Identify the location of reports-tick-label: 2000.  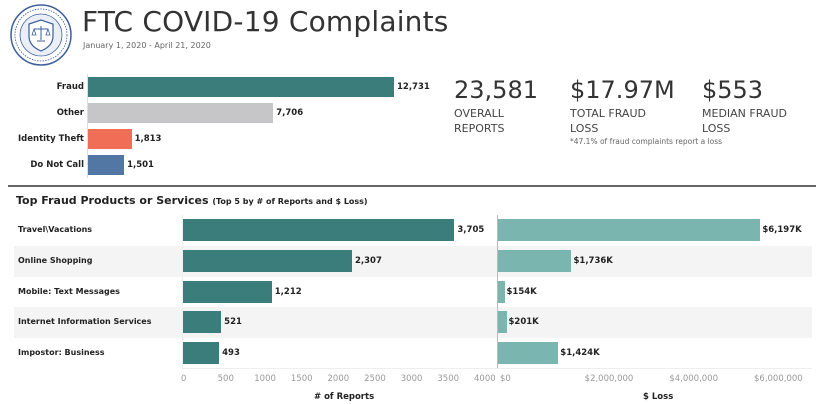
(338, 379).